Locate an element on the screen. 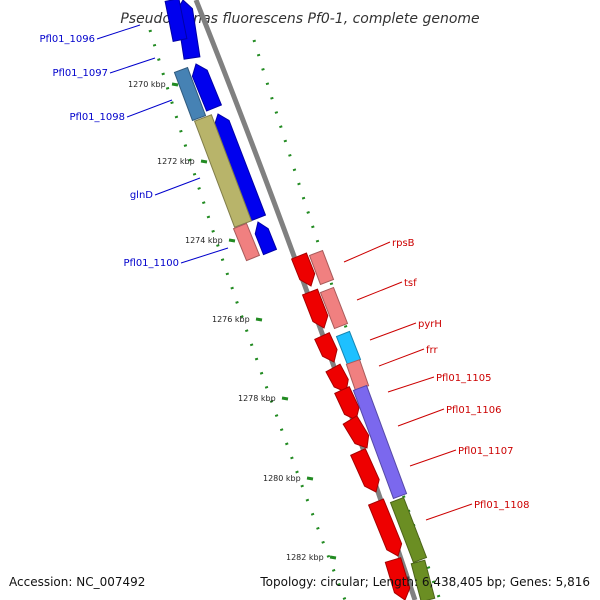 The height and width of the screenshot is (600, 600). scale-label: 1270 kbp is located at coordinates (147, 84).